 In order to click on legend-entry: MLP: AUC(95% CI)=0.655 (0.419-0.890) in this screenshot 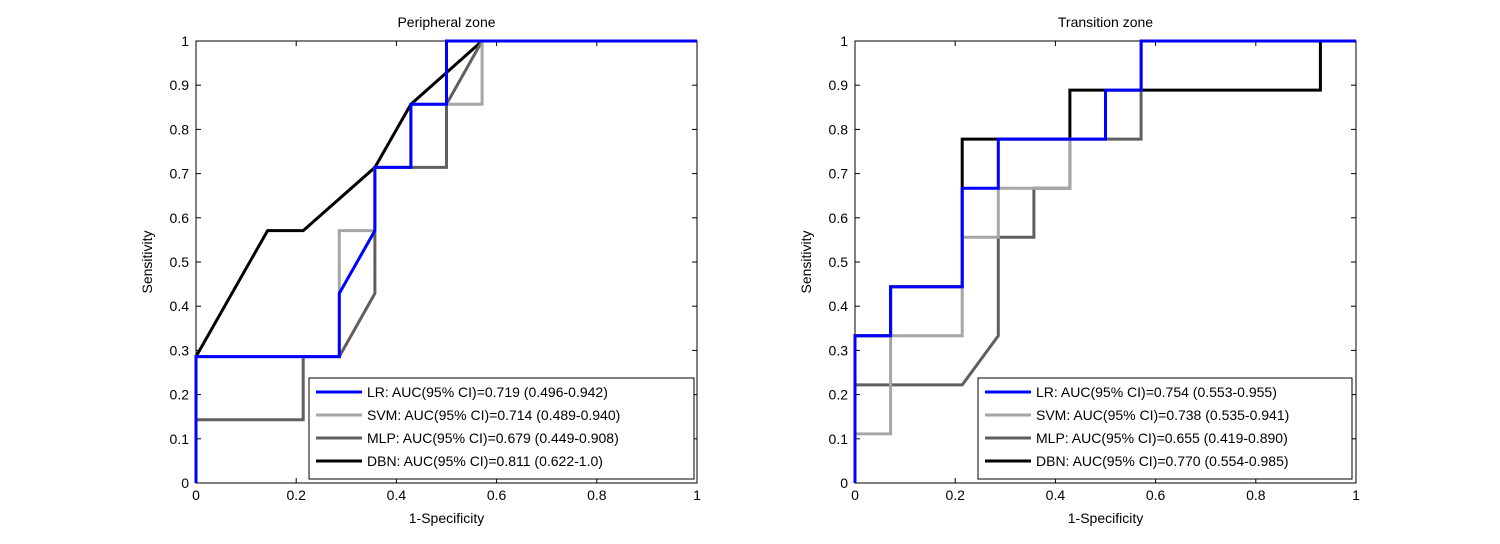, I will do `click(1162, 438)`.